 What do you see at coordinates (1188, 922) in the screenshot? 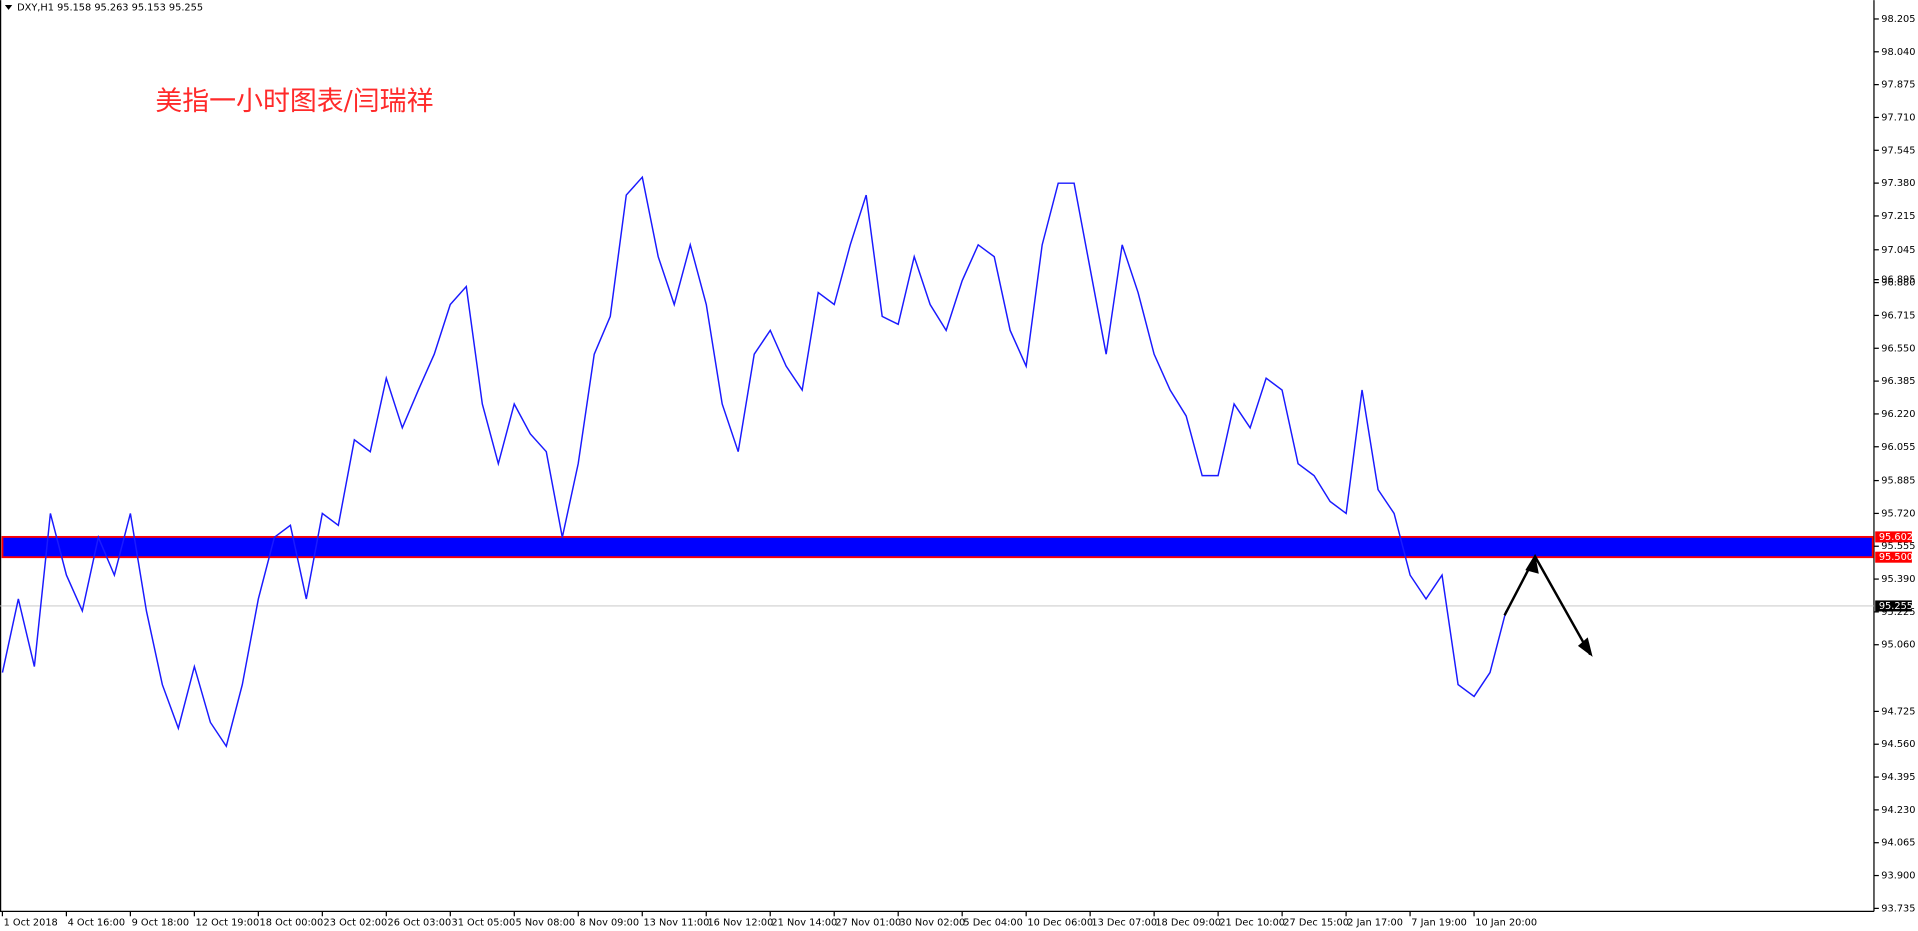
I see `x-tick-label: 18 Dec 09:00` at bounding box center [1188, 922].